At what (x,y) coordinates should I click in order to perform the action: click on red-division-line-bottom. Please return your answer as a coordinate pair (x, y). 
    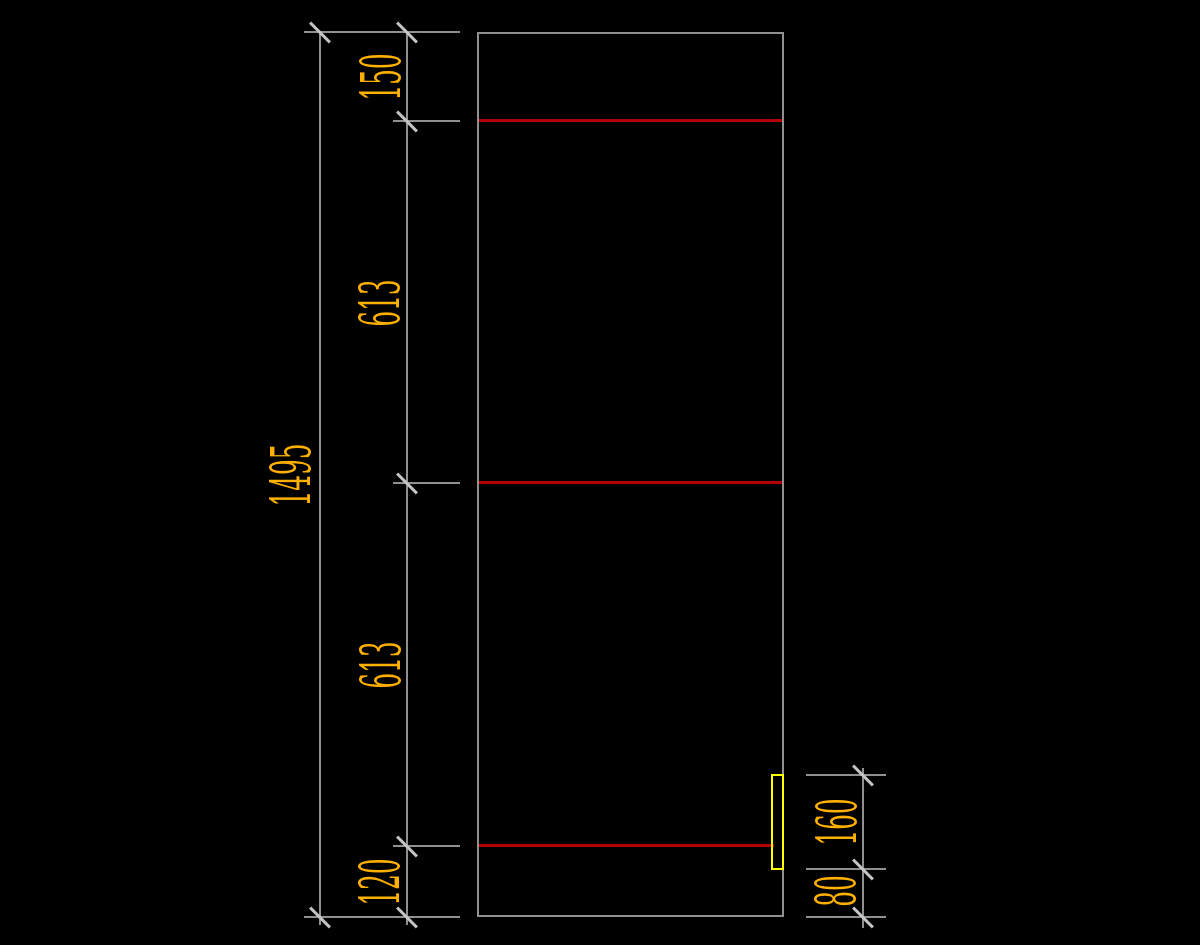
    Looking at the image, I should click on (626, 845).